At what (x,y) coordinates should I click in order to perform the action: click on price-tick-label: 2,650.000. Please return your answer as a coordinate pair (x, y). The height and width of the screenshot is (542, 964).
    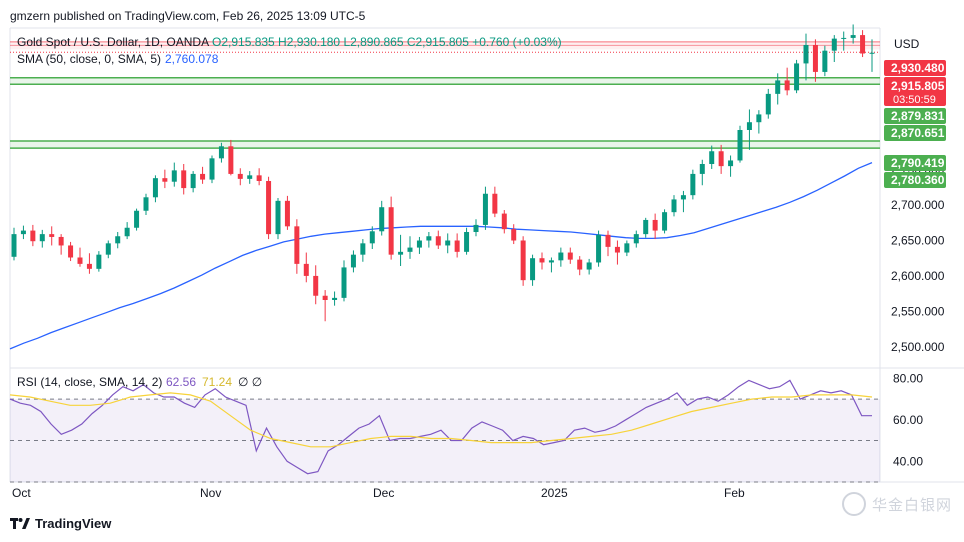
    Looking at the image, I should click on (918, 241).